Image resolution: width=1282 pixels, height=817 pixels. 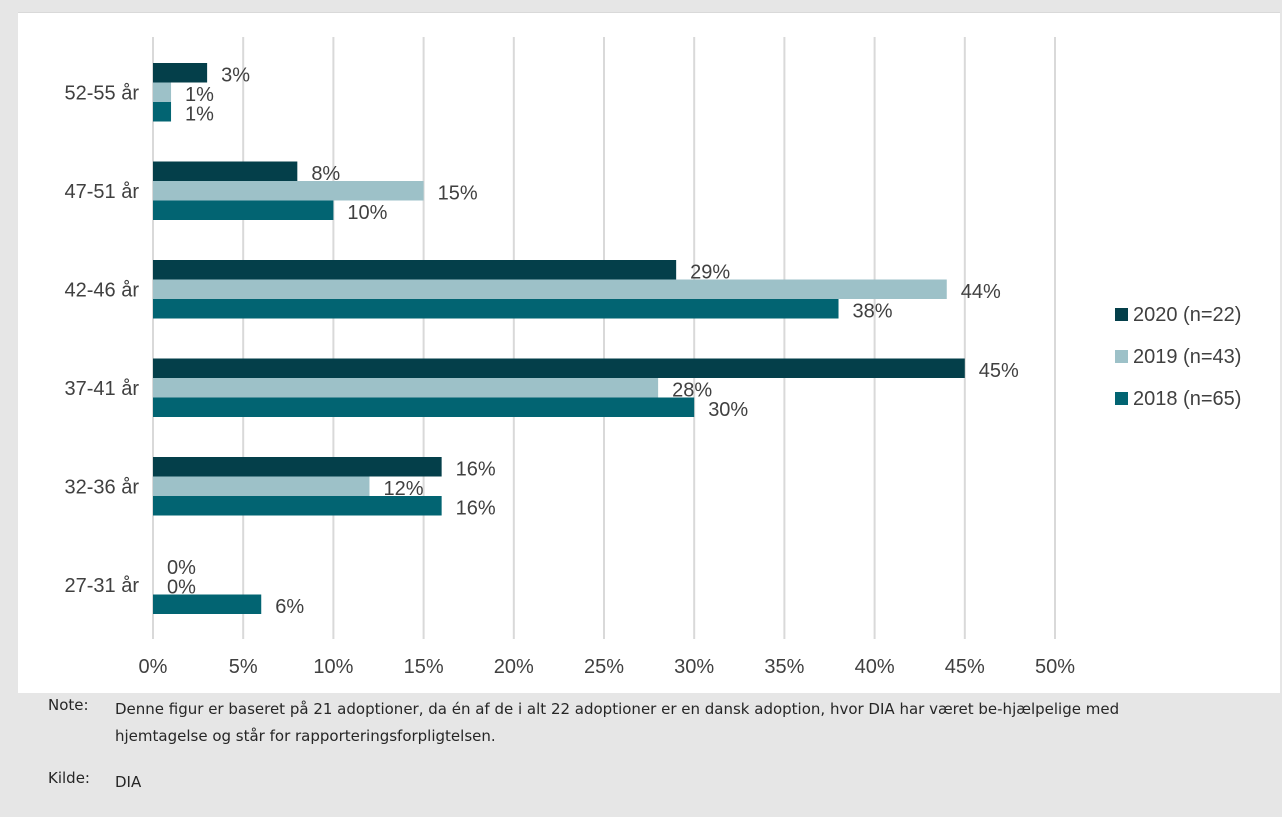 What do you see at coordinates (153, 667) in the screenshot?
I see `x-tick-label: 0%` at bounding box center [153, 667].